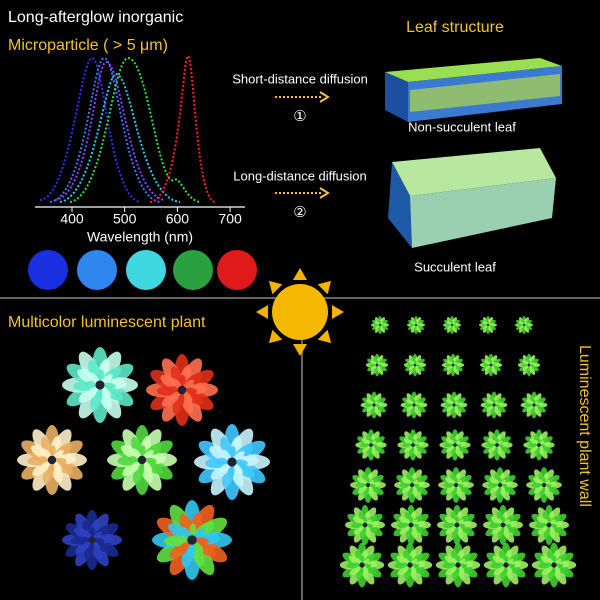 The image size is (600, 600). What do you see at coordinates (230, 219) in the screenshot?
I see `tick-label: 700` at bounding box center [230, 219].